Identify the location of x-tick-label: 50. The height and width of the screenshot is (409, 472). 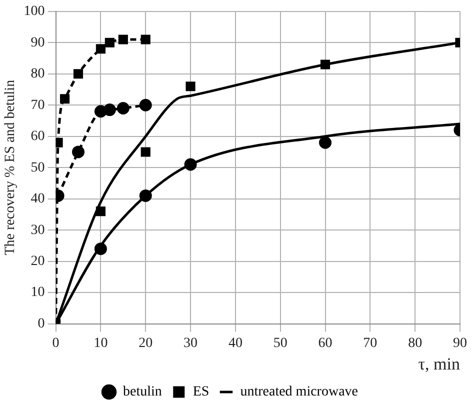
(280, 343).